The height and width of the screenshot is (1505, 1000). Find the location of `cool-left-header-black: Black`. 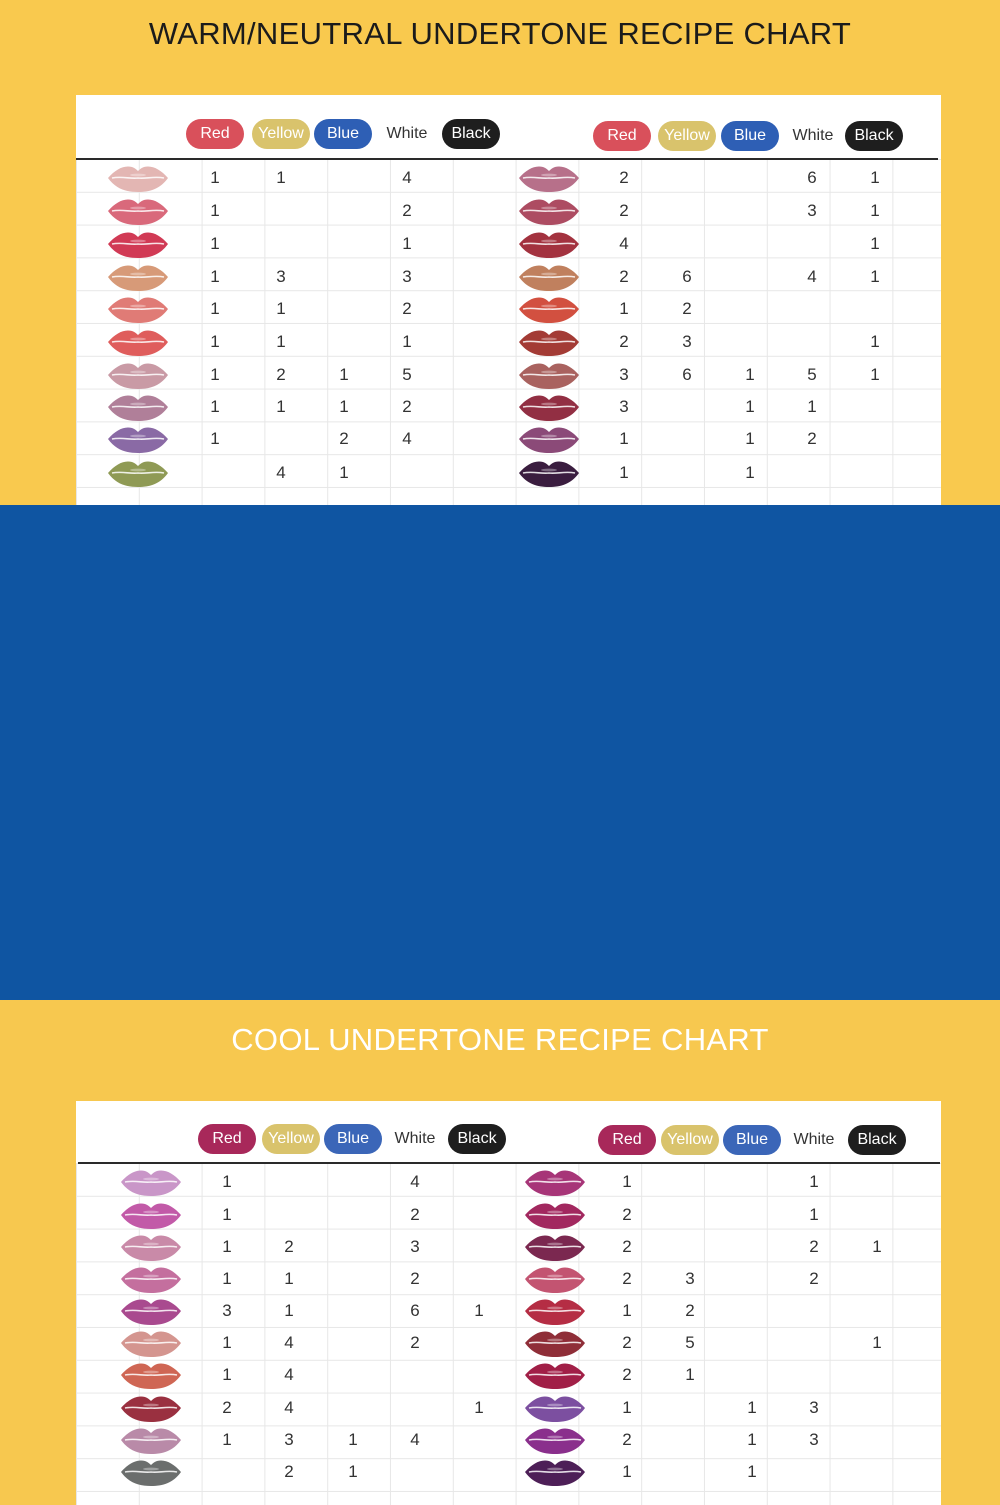

cool-left-header-black: Black is located at coordinates (477, 1139).